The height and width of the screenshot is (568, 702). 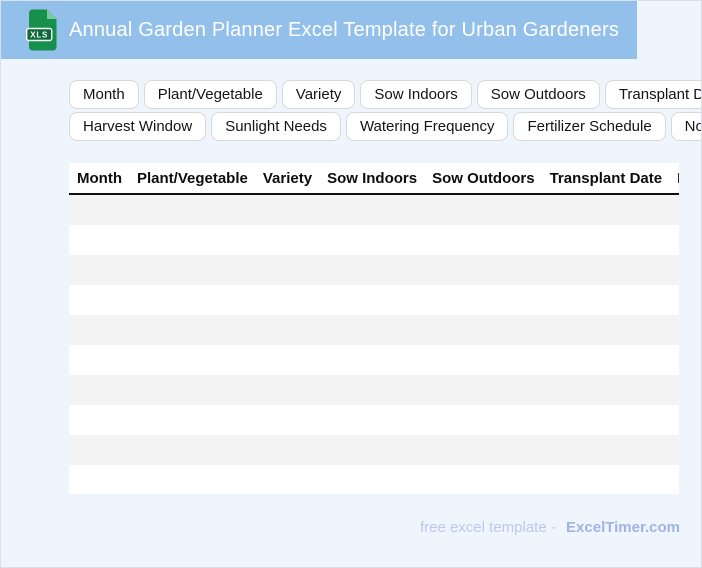 I want to click on chip-month: Month, so click(x=104, y=94).